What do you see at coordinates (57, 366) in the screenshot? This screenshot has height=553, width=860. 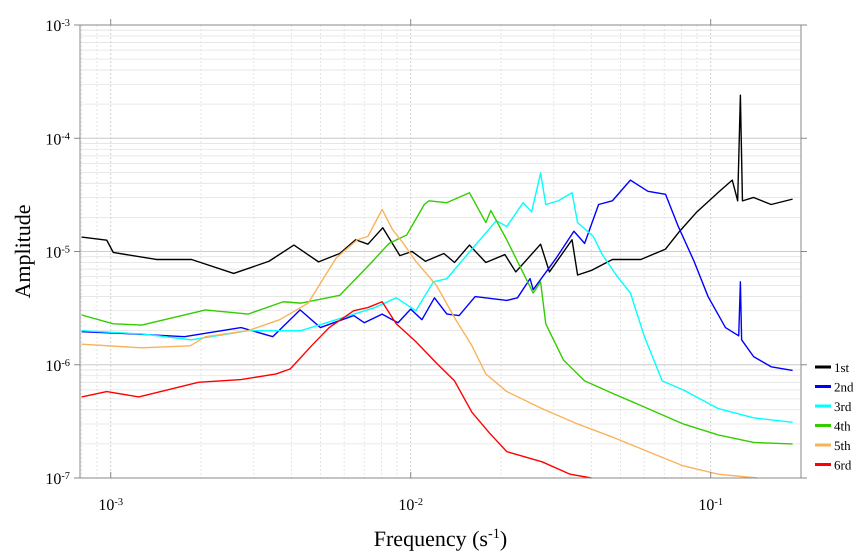 I see `y-tick-label: 10$^{-6}$` at bounding box center [57, 366].